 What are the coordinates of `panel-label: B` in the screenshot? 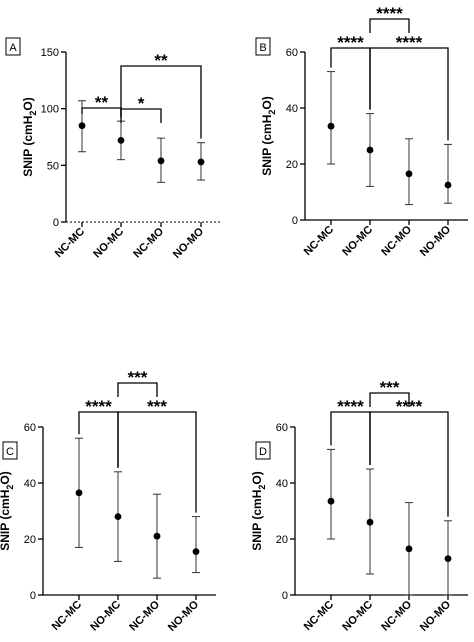 It's located at (262, 48).